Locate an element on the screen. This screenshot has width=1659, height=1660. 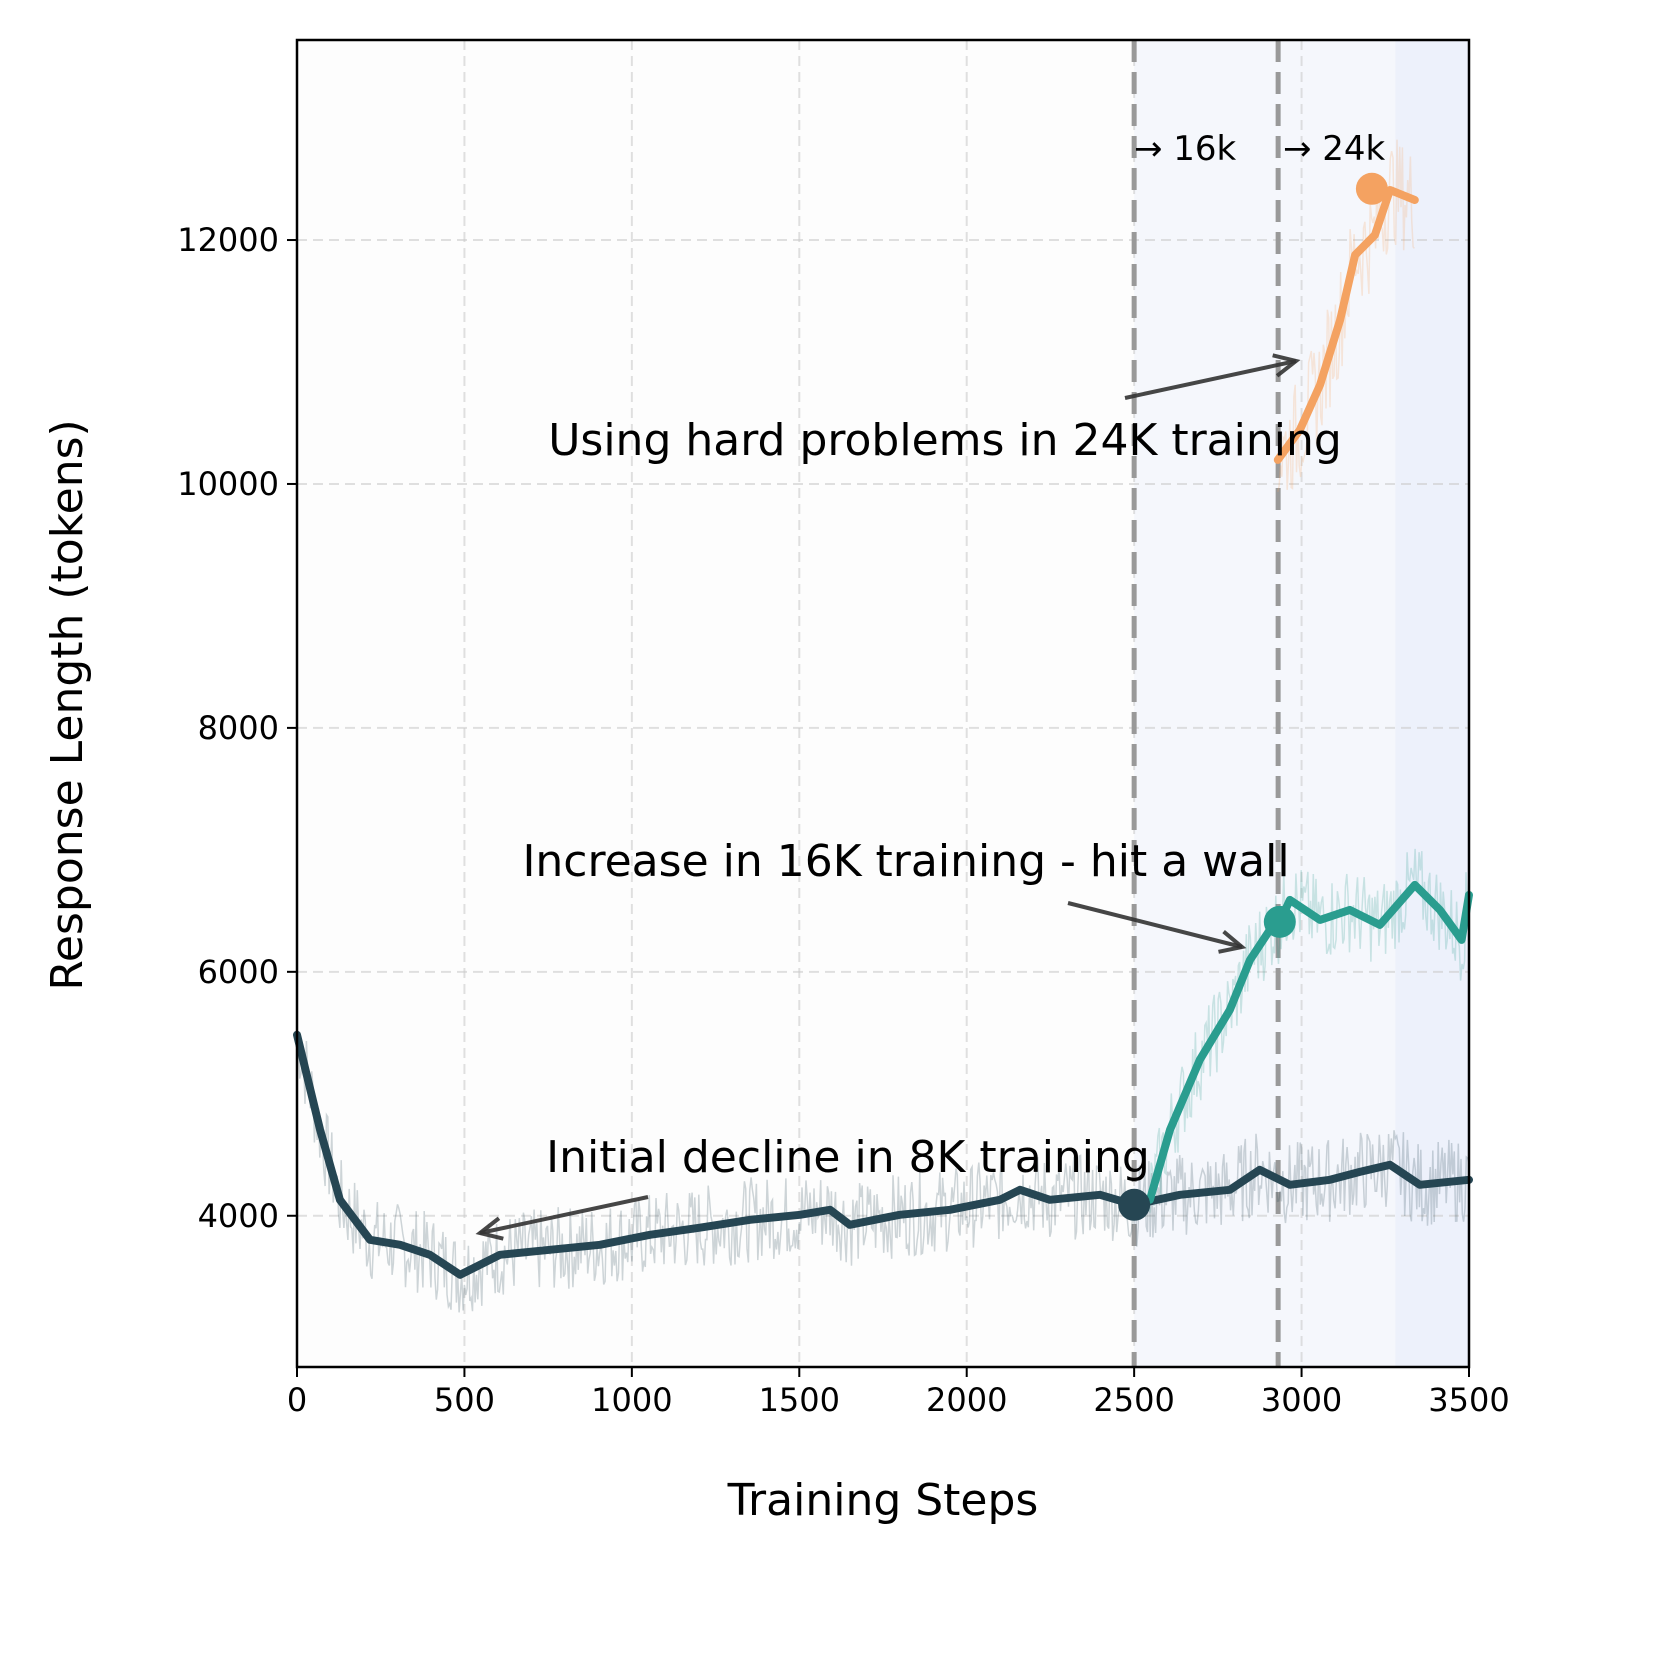
shaded-region-rect is located at coordinates (1432, 703).